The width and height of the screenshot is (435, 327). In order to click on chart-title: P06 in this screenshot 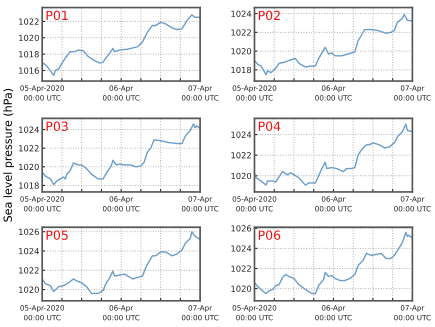, I will do `click(269, 235)`.